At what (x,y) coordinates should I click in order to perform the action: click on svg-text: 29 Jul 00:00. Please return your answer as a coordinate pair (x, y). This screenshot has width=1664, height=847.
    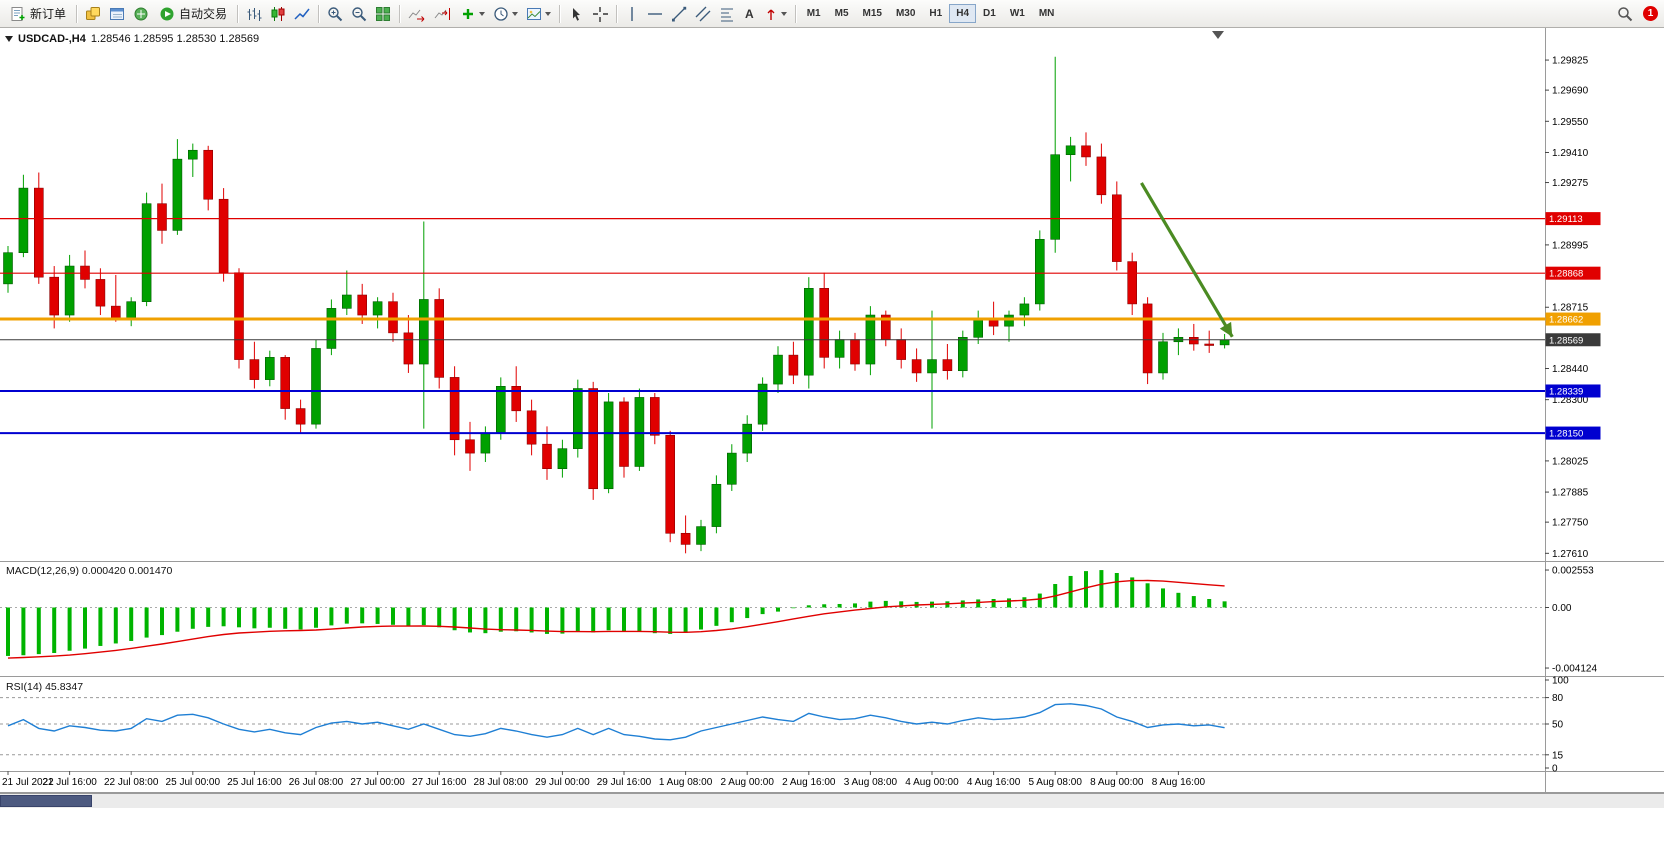
    Looking at the image, I should click on (562, 782).